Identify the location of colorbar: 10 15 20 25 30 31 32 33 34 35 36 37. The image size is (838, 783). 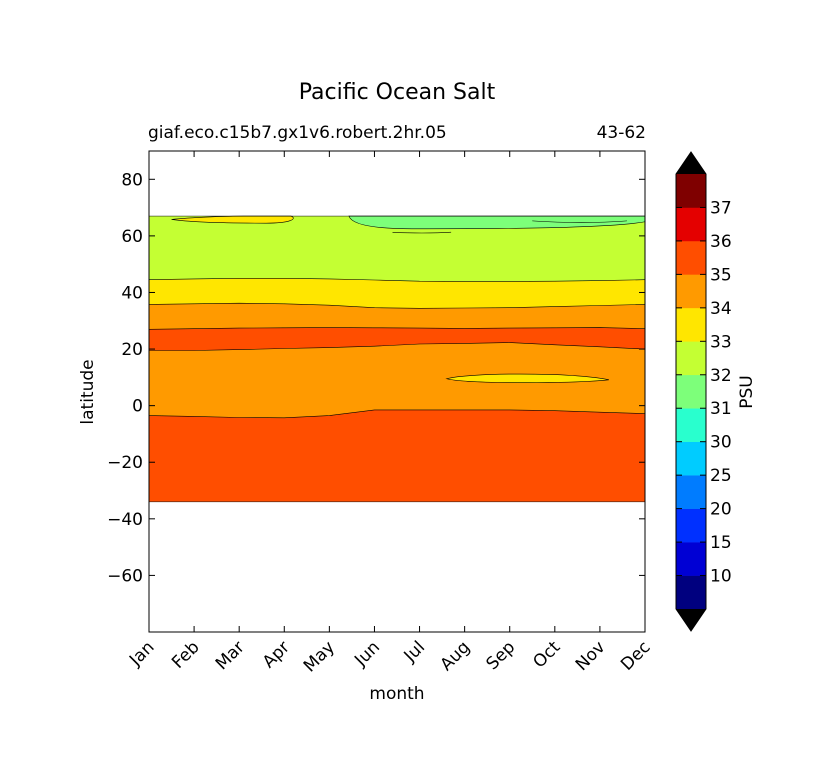
(703, 391).